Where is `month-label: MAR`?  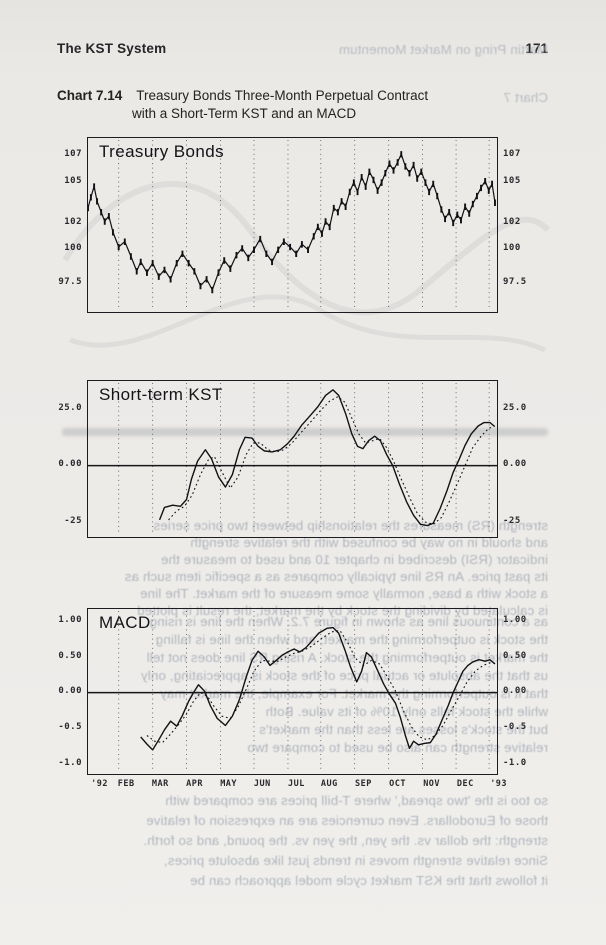 month-label: MAR is located at coordinates (160, 784).